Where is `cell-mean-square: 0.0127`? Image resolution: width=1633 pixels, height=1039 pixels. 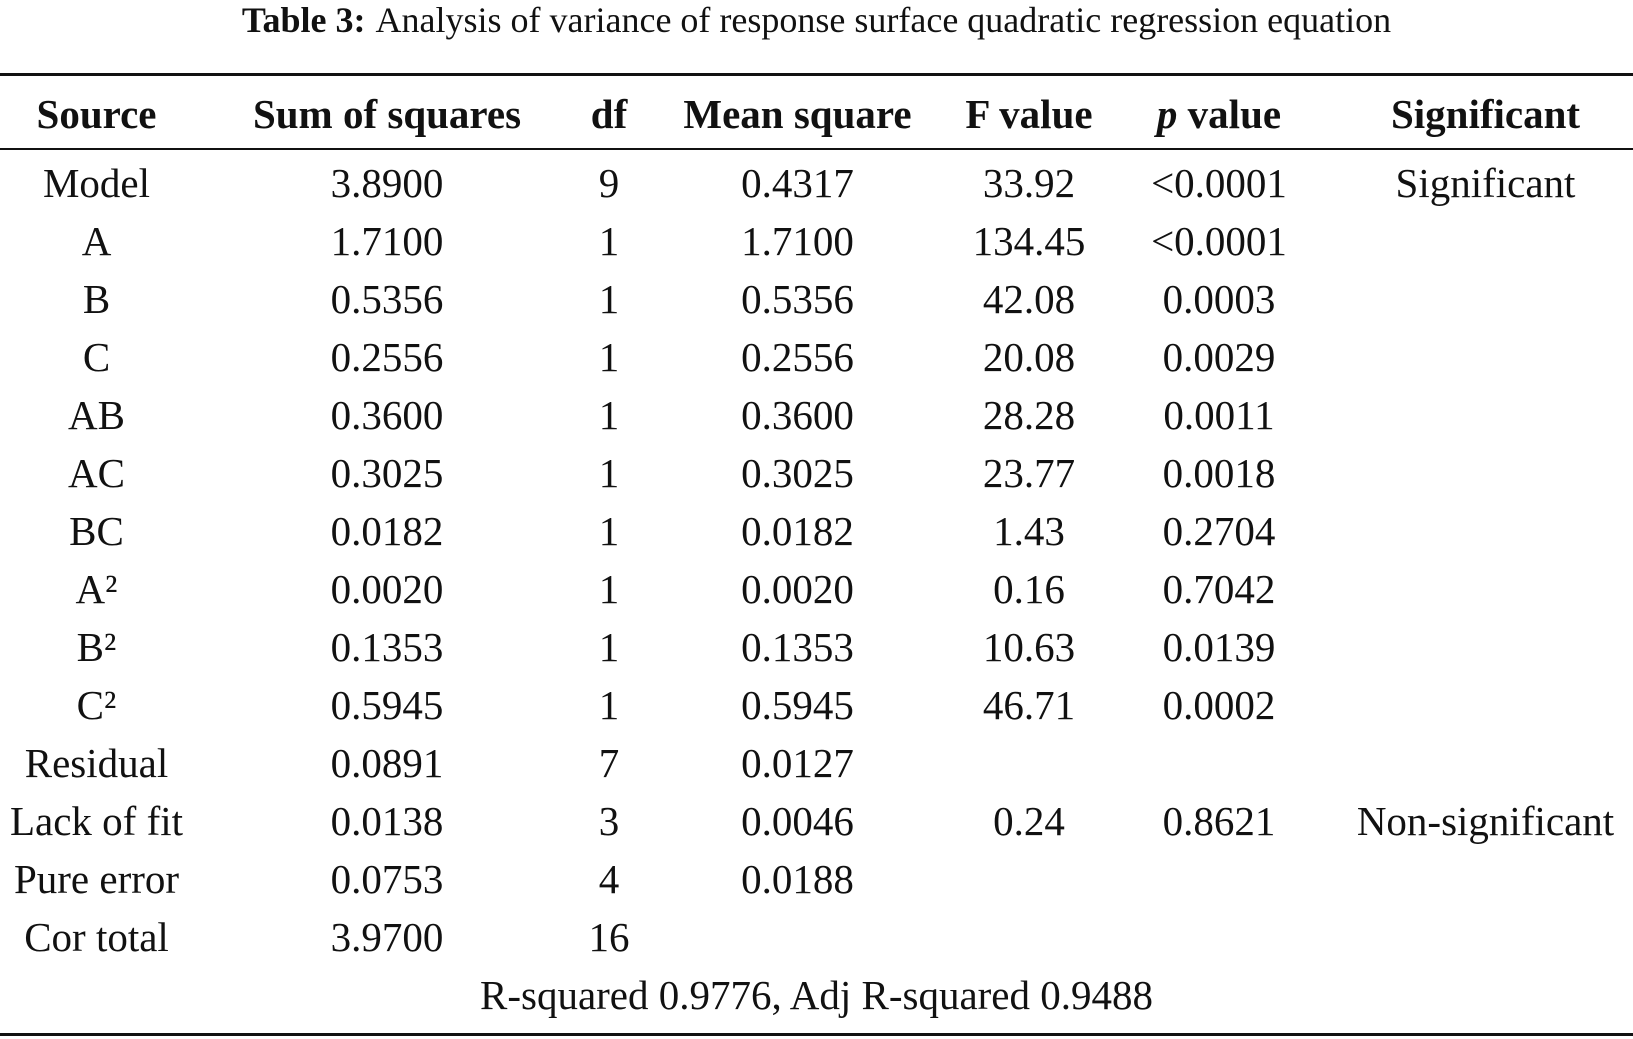 cell-mean-square: 0.0127 is located at coordinates (797, 763).